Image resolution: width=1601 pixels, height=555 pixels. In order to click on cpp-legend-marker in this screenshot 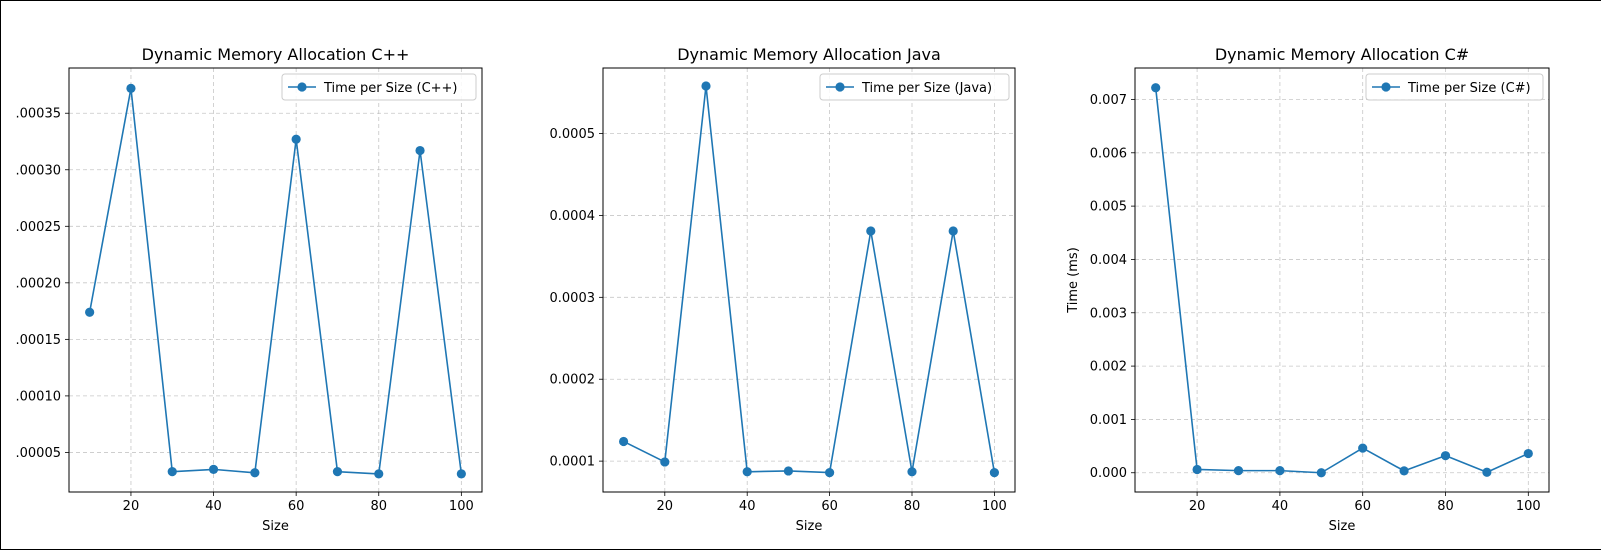, I will do `click(302, 87)`.